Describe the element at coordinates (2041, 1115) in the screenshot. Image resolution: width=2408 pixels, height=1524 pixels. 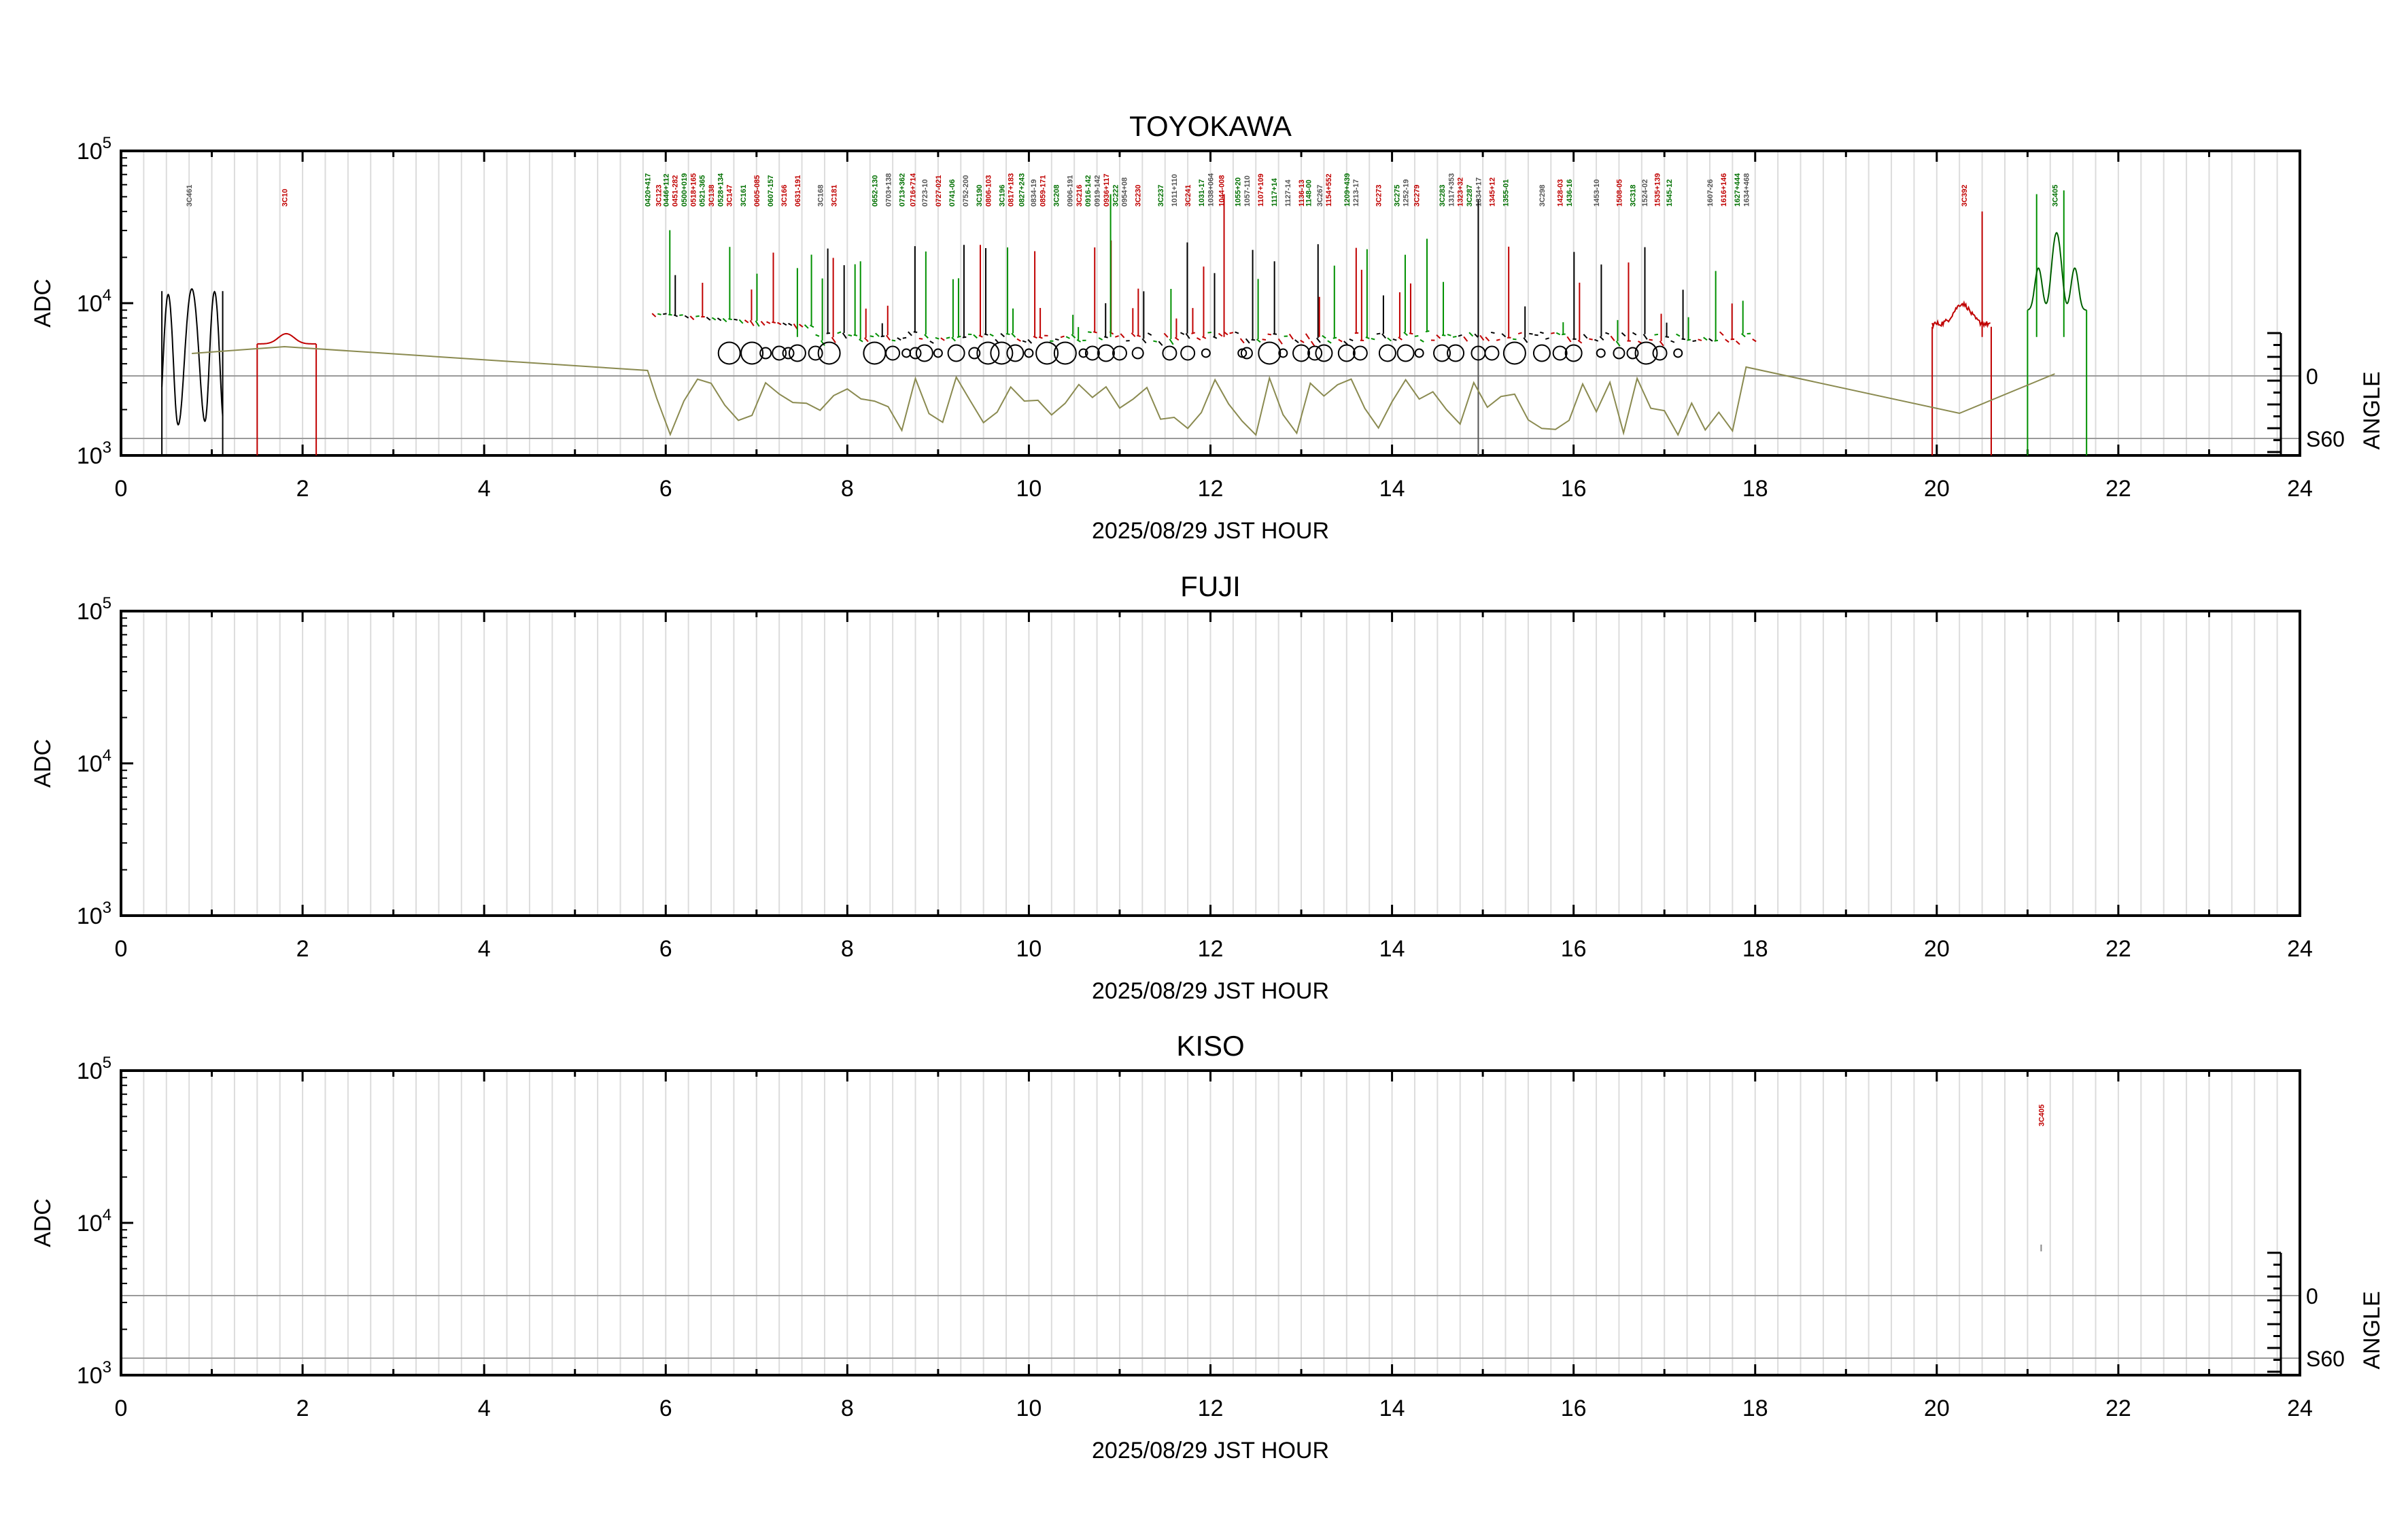
I see `source-label: 3C405` at that location.